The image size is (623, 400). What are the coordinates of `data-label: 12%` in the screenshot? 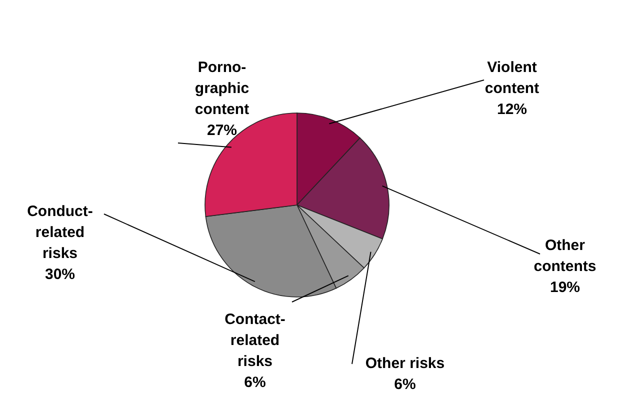 It's located at (512, 109).